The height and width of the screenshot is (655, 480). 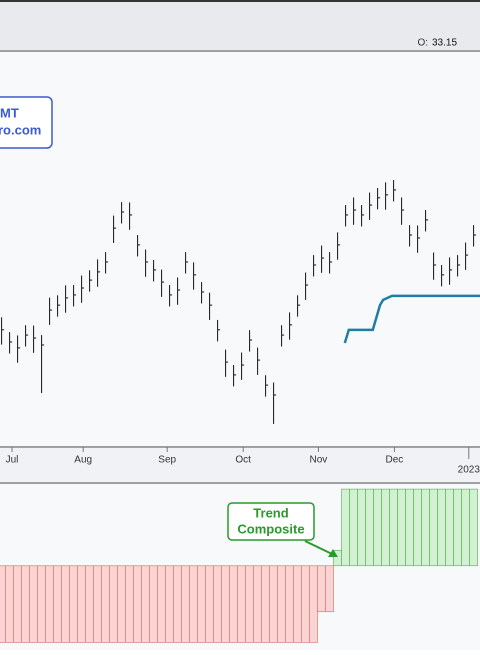 What do you see at coordinates (395, 460) in the screenshot?
I see `x-tick-label: Dec` at bounding box center [395, 460].